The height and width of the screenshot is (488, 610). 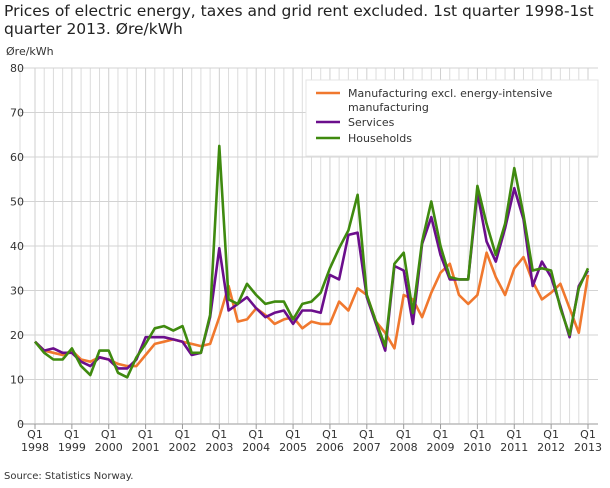 What do you see at coordinates (588, 441) in the screenshot?
I see `x-tick-label: Q1 2013` at bounding box center [588, 441].